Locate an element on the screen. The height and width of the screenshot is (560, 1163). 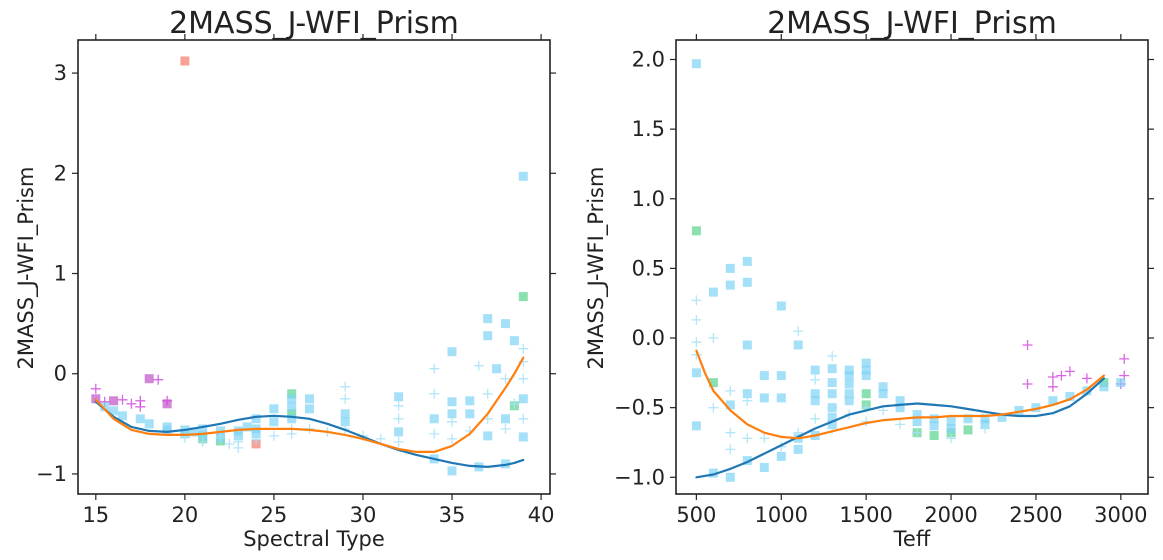
left-chart-x-tick-label: 30 is located at coordinates (363, 515).